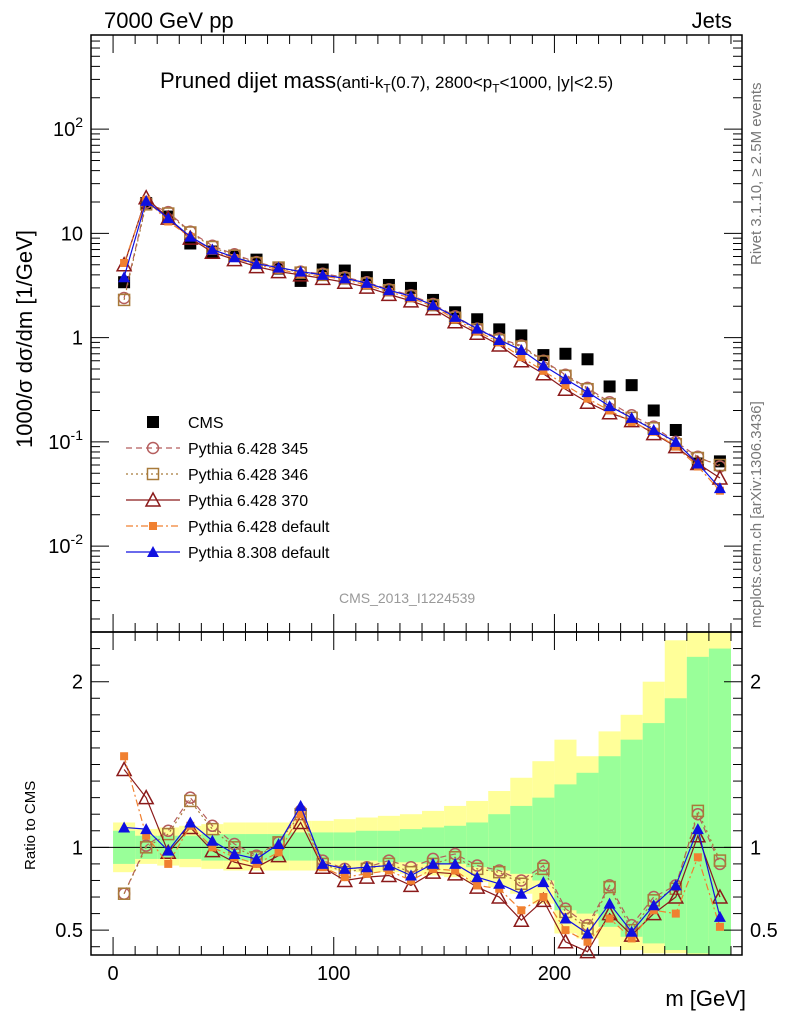 This screenshot has width=786, height=1024. What do you see at coordinates (711, 20) in the screenshot?
I see `category-label: Jets` at bounding box center [711, 20].